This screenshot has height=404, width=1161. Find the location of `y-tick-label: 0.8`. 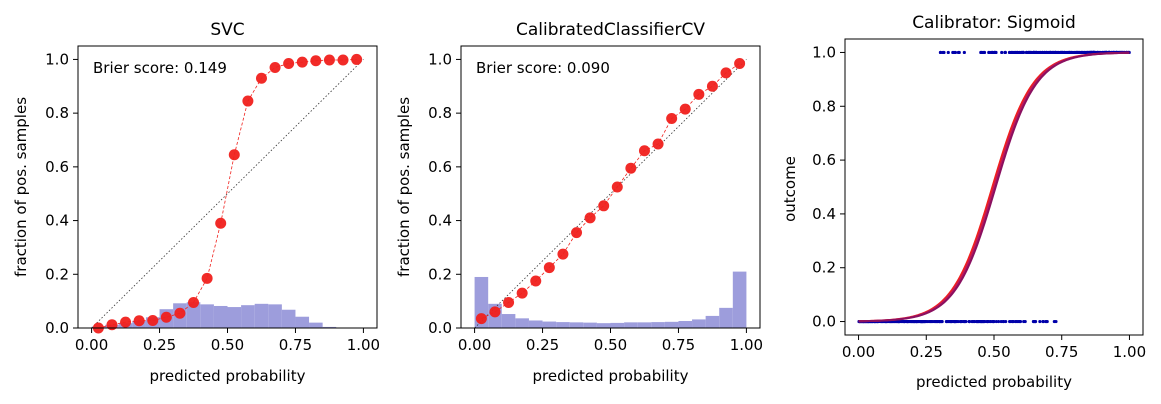

y-tick-label: 0.8 is located at coordinates (824, 106).